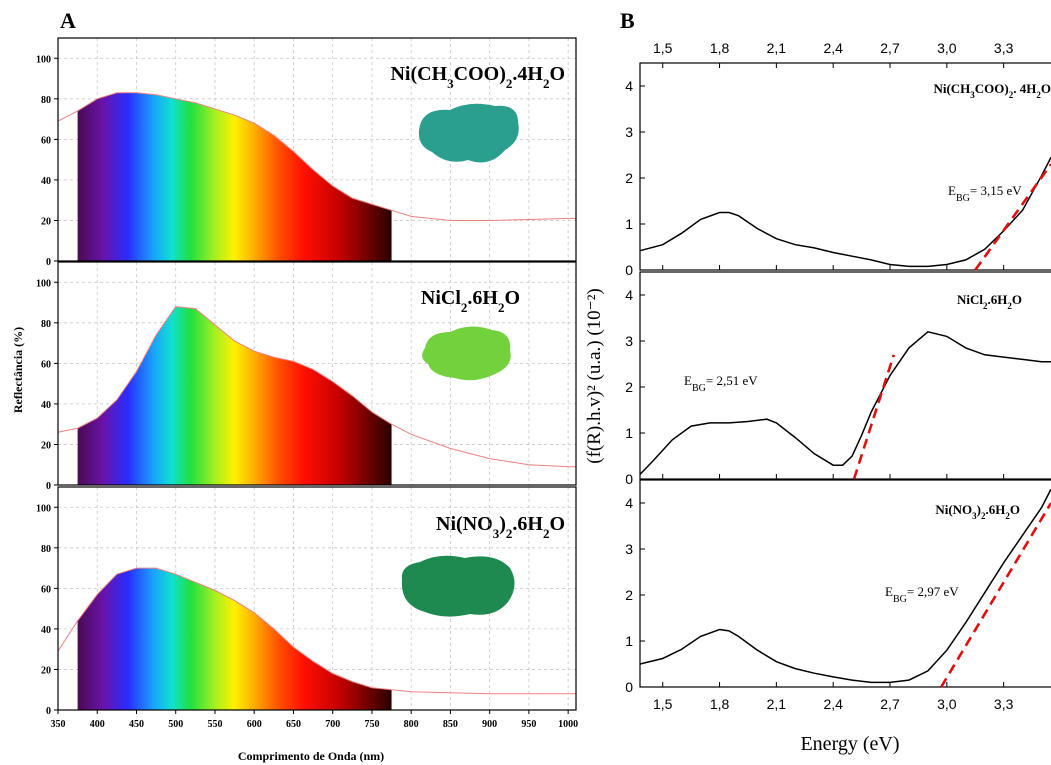  I want to click on panel-b-xlabel: Energy (eV), so click(849, 744).